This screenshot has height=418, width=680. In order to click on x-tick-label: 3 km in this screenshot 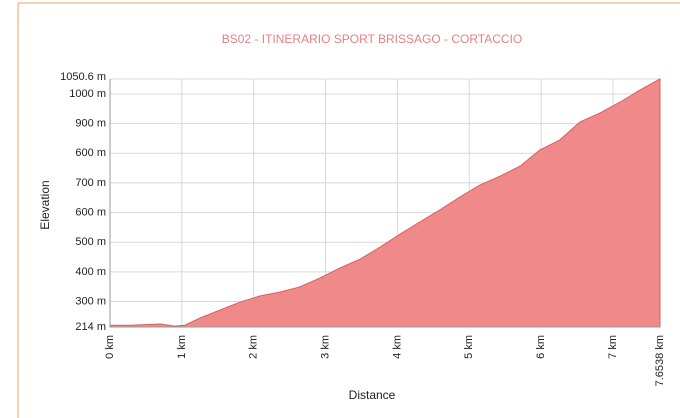, I will do `click(325, 347)`.